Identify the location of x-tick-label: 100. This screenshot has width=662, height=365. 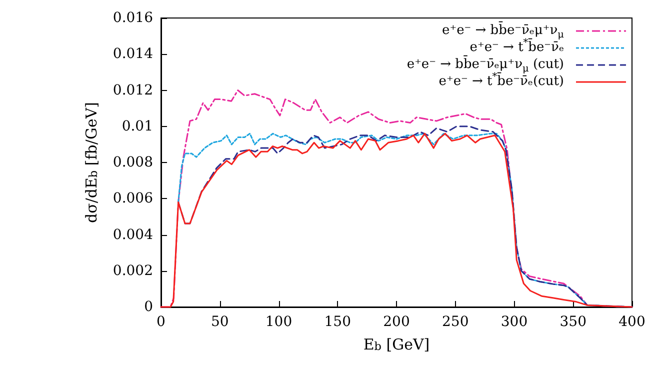
(278, 322).